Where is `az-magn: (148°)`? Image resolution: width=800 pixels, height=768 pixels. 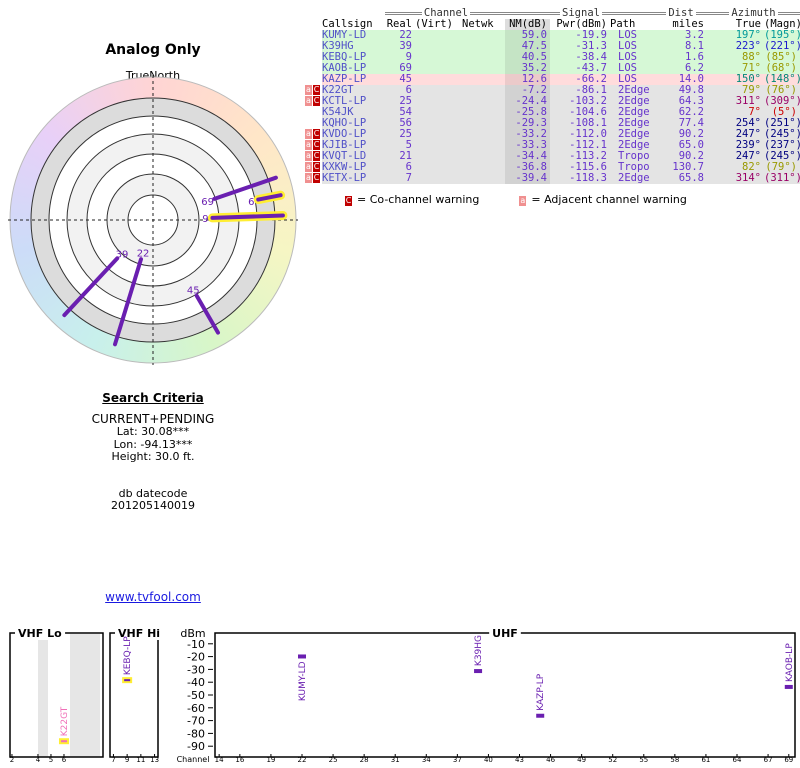
az-magn: (148°) is located at coordinates (782, 79).